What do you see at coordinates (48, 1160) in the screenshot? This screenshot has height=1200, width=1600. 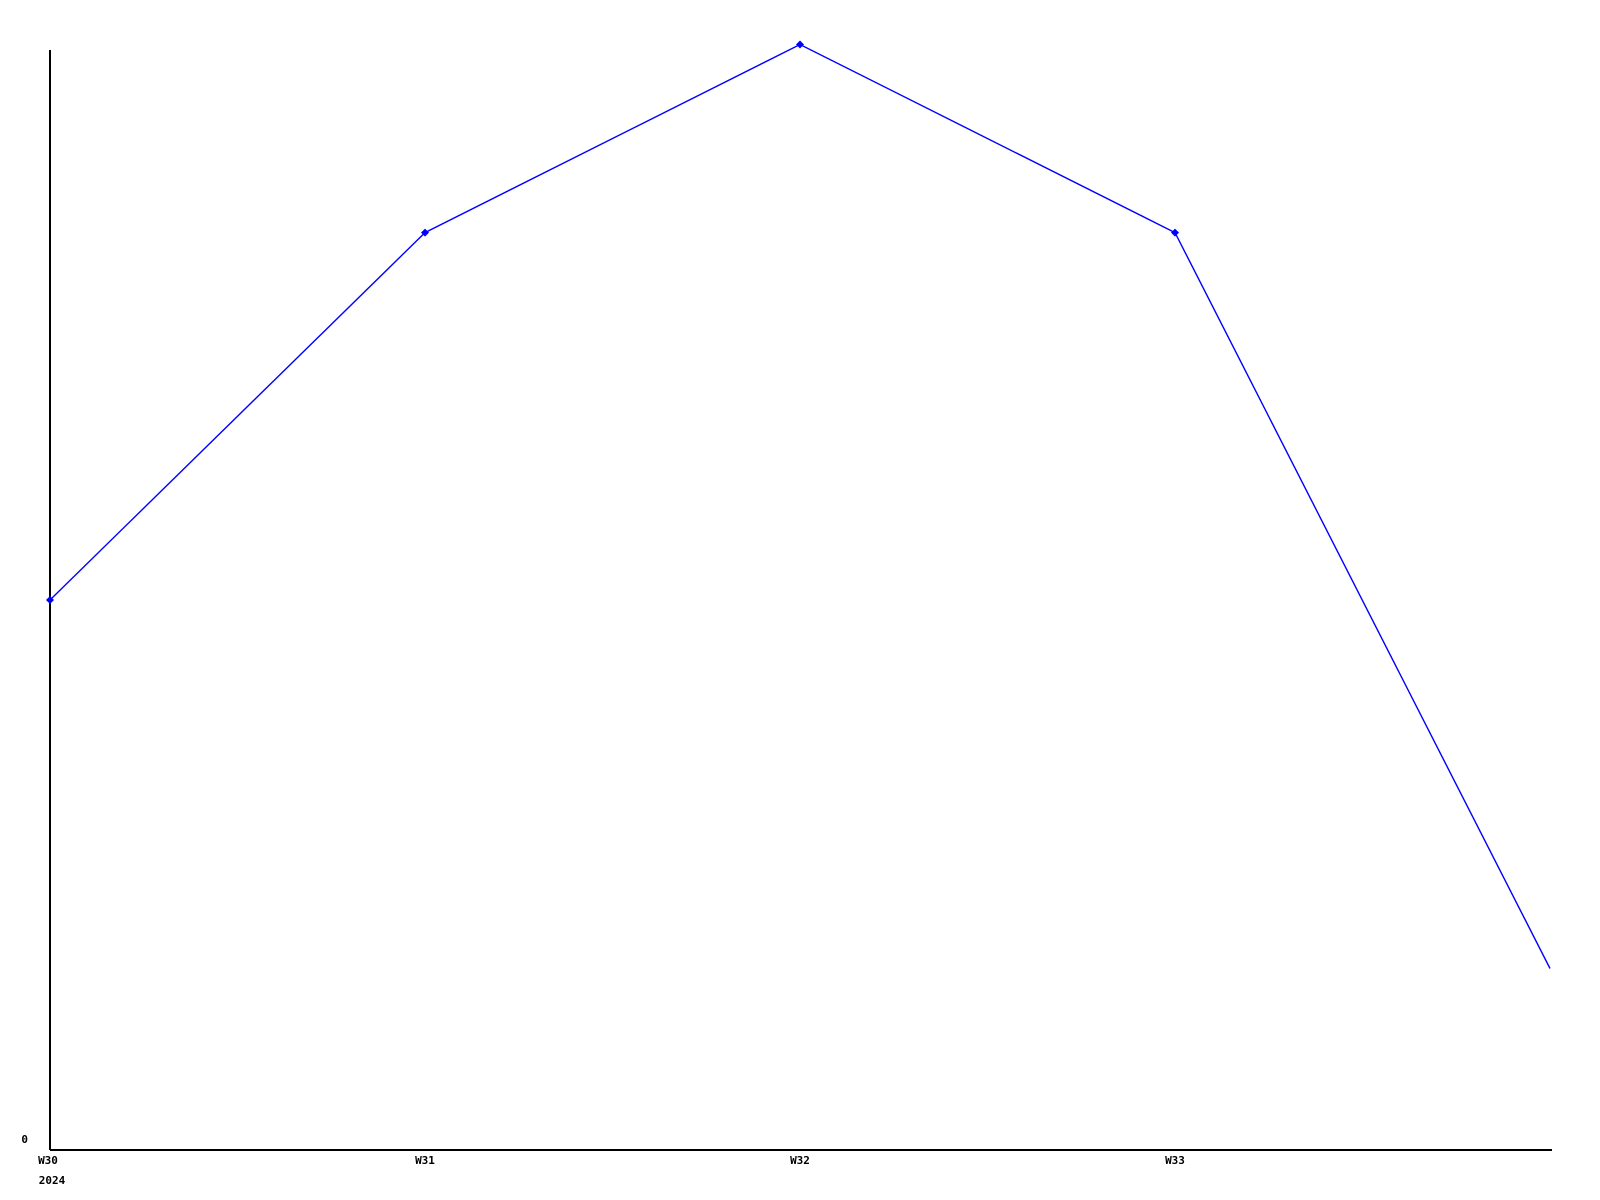 I see `x-tick-label-w30: W30` at bounding box center [48, 1160].